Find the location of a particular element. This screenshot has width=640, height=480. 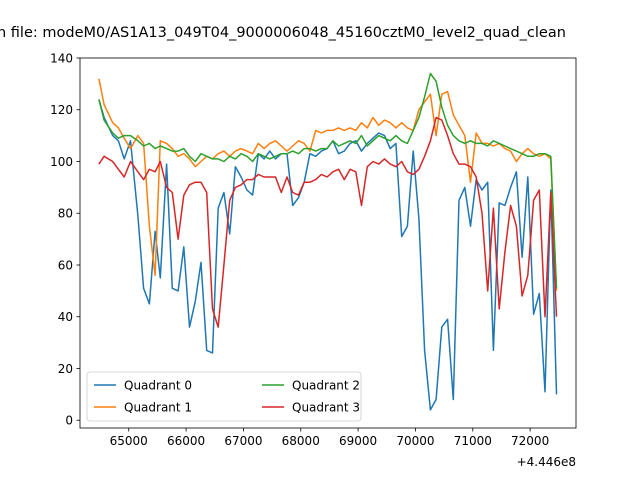

x-tick-label: 69000 is located at coordinates (358, 441).